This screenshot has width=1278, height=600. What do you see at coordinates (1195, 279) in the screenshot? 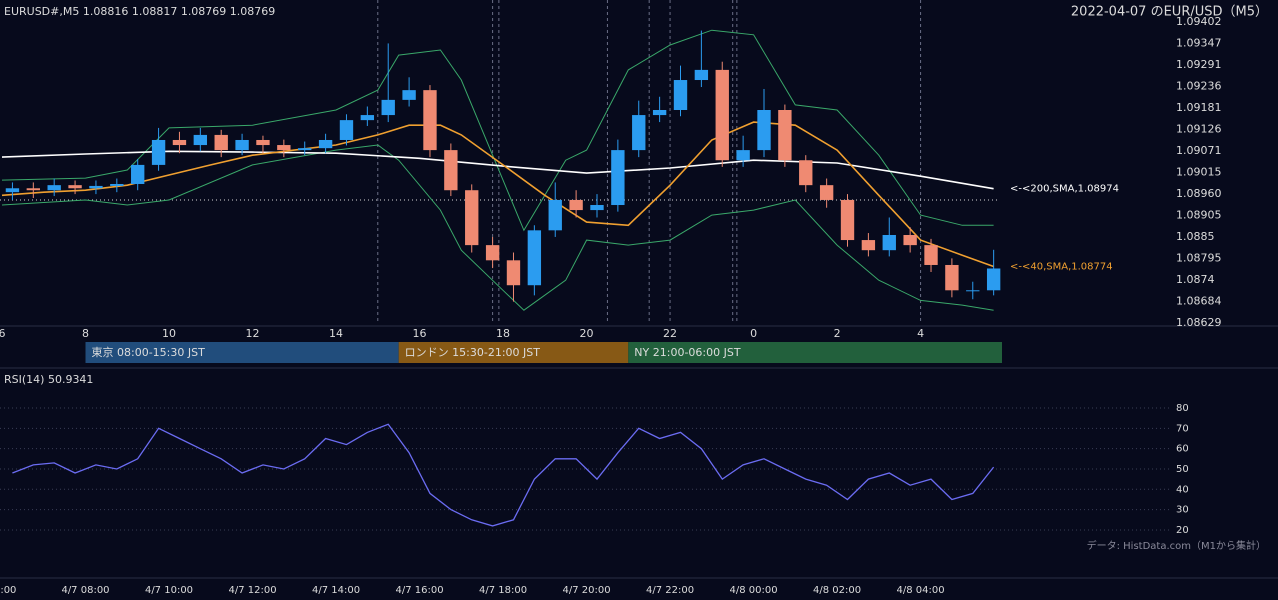
I see `y-tick-label: 1.0874` at bounding box center [1195, 279].